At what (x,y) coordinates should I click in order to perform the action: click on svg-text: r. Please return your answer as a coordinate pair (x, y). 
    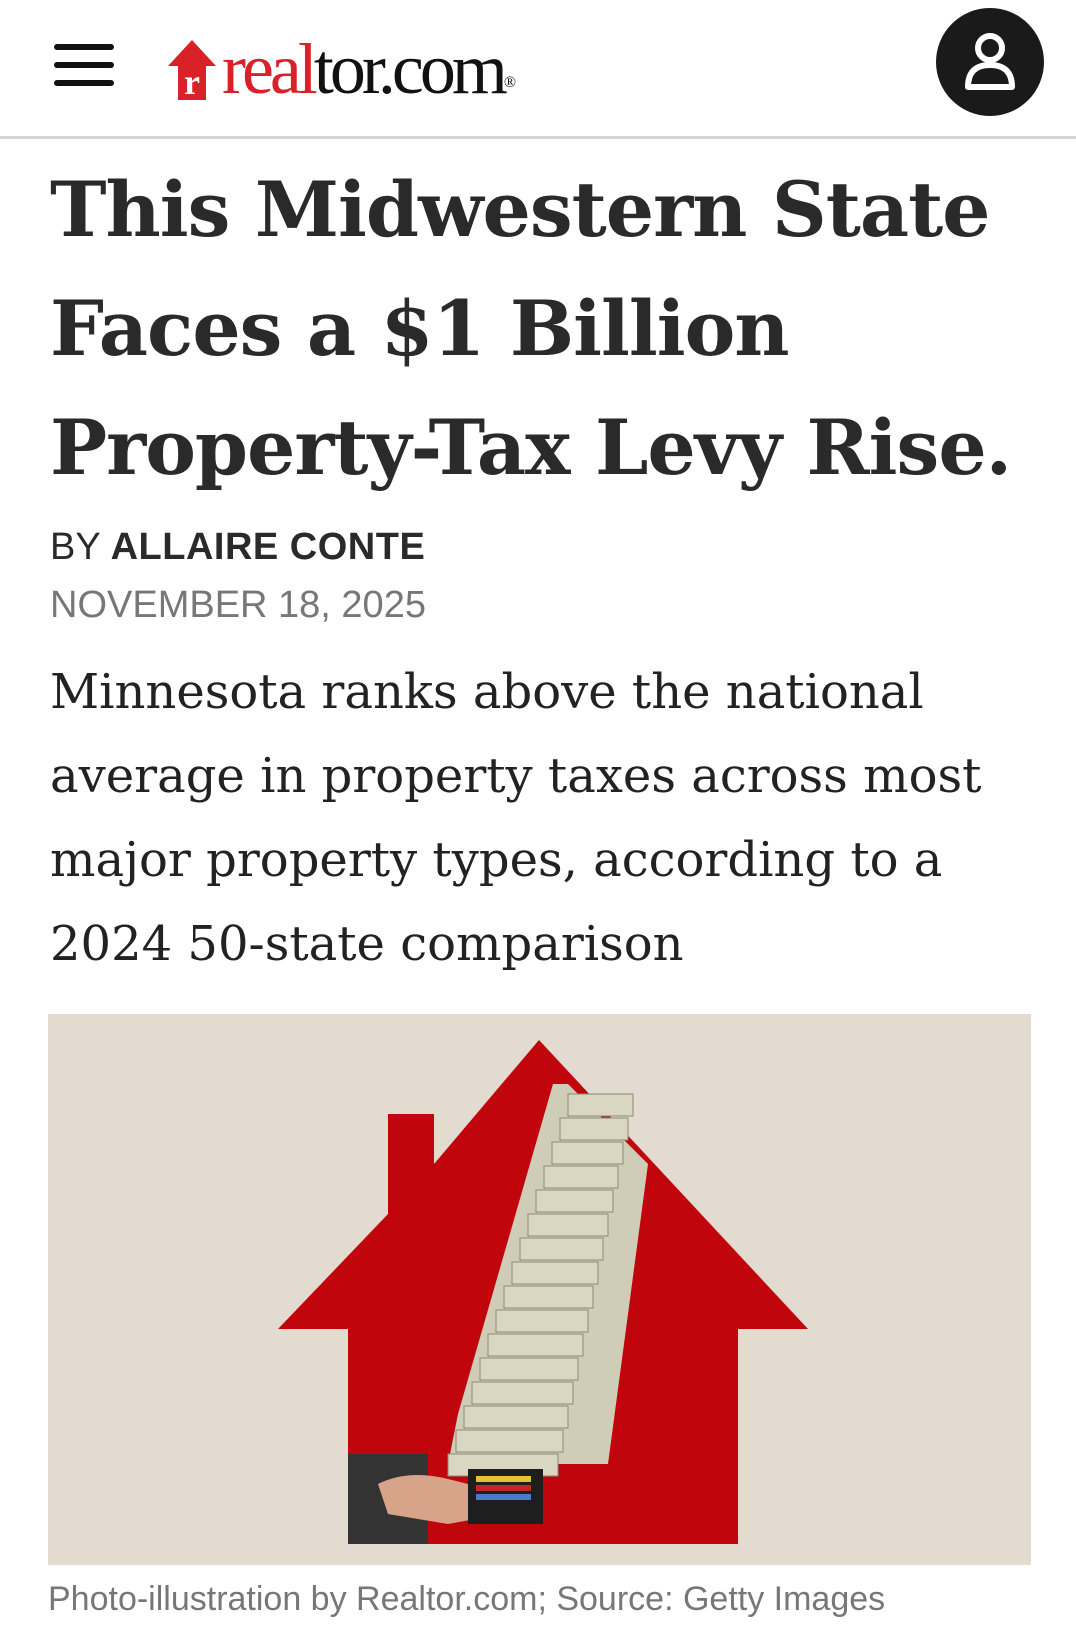
    Looking at the image, I should click on (192, 81).